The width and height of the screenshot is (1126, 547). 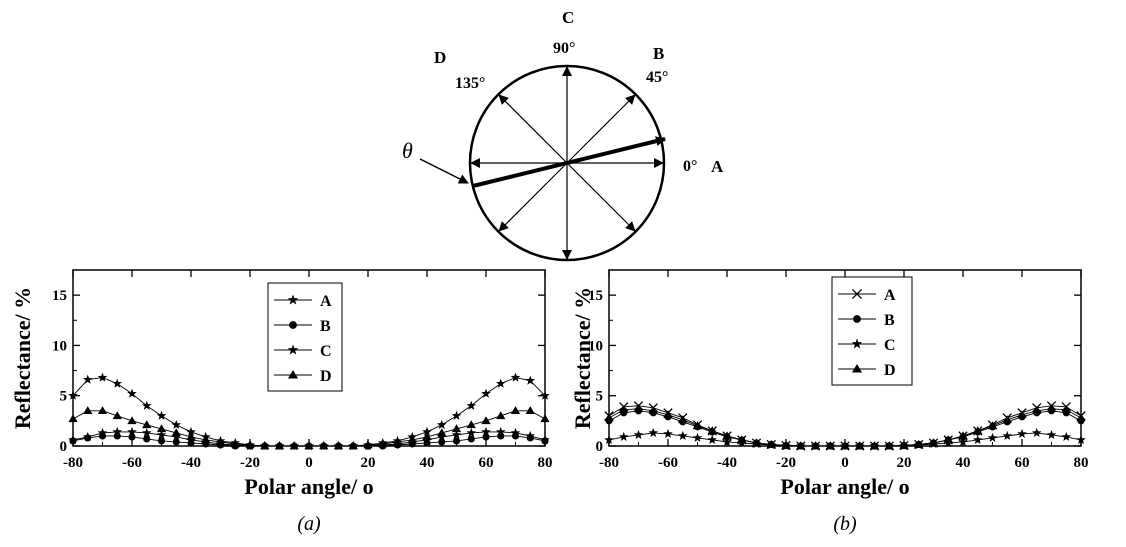 What do you see at coordinates (668, 463) in the screenshot?
I see `chart-b-xtick-label-1: -60` at bounding box center [668, 463].